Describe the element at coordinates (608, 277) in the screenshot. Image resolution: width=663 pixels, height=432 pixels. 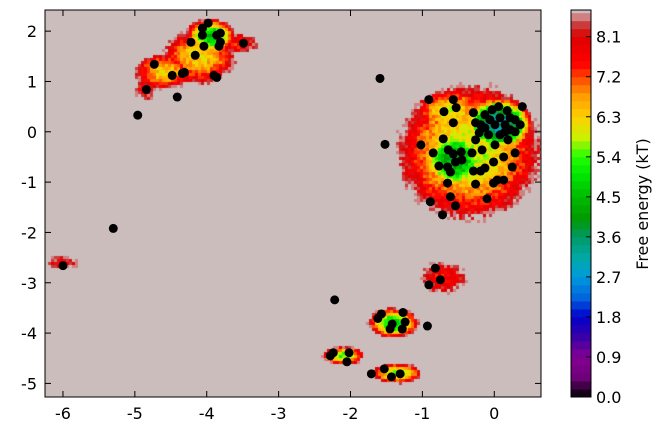
I see `colorbar-tick-label: 2.7` at that location.